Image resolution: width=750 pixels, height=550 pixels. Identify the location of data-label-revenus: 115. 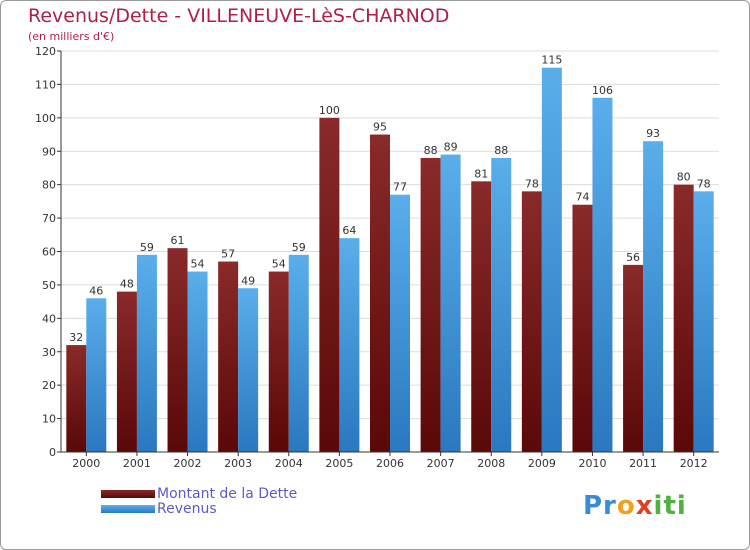
(551, 60).